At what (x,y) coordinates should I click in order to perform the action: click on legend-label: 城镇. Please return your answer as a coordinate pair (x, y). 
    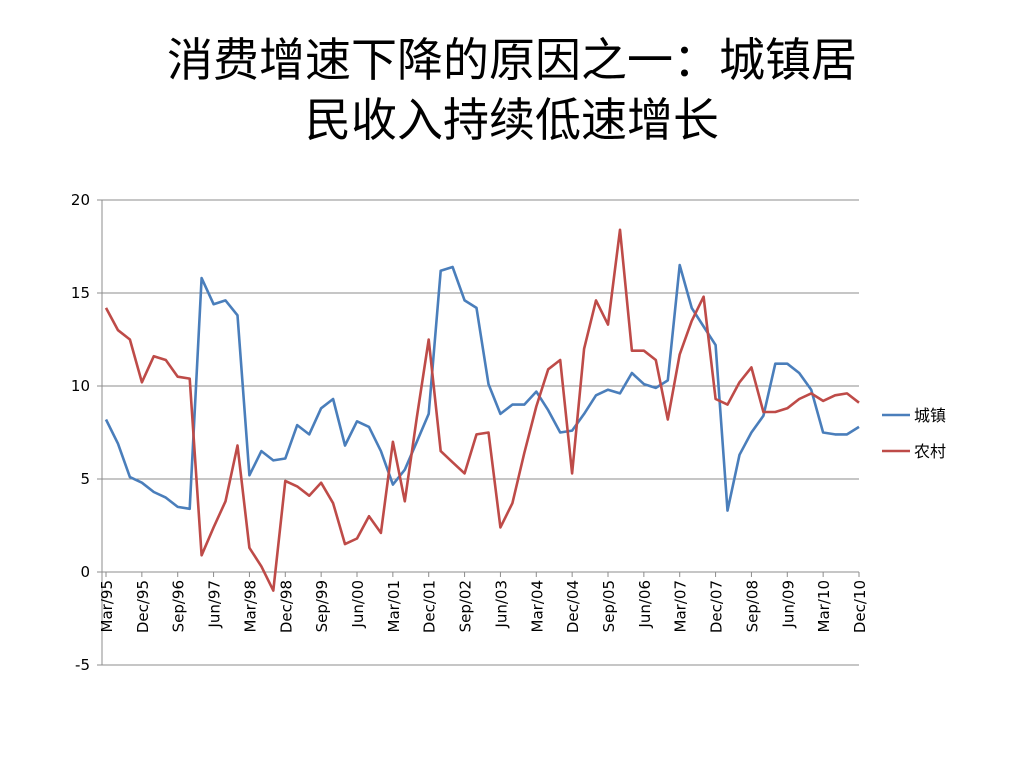
    Looking at the image, I should click on (930, 415).